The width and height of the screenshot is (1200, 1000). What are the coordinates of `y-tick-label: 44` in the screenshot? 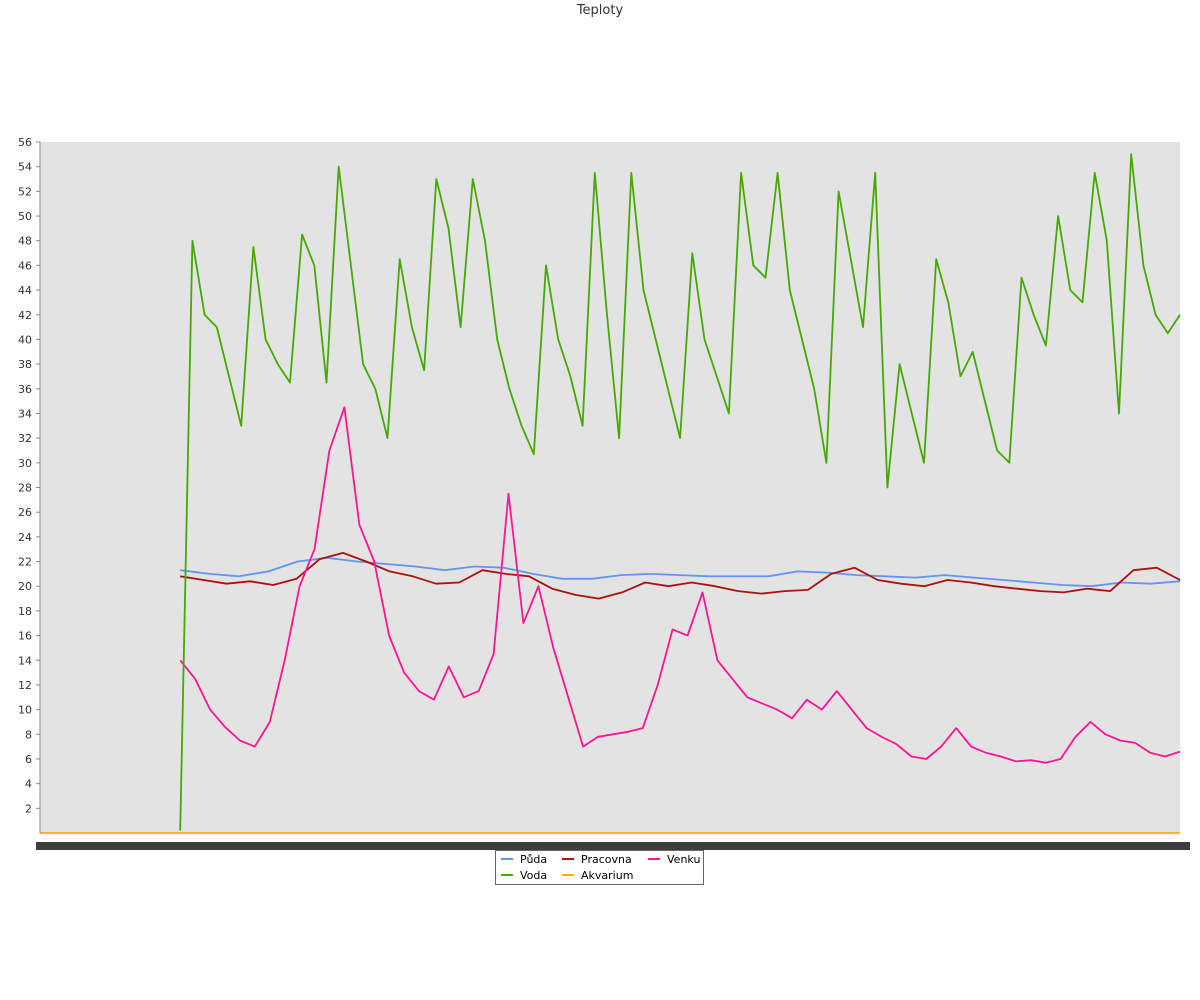 It's located at (25, 290).